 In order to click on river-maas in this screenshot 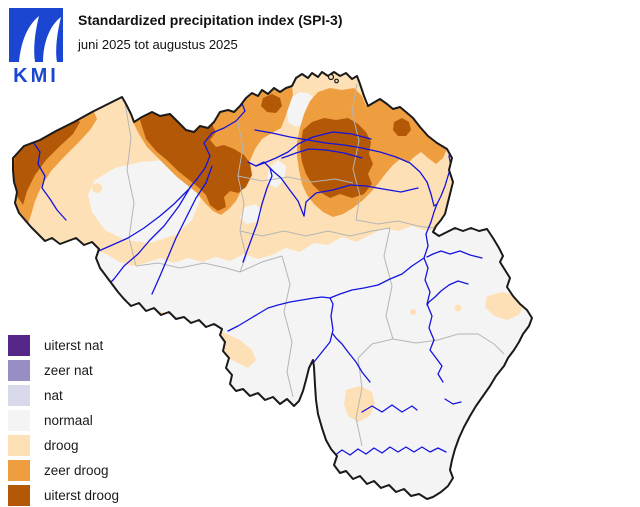, I will do `click(383, 256)`.